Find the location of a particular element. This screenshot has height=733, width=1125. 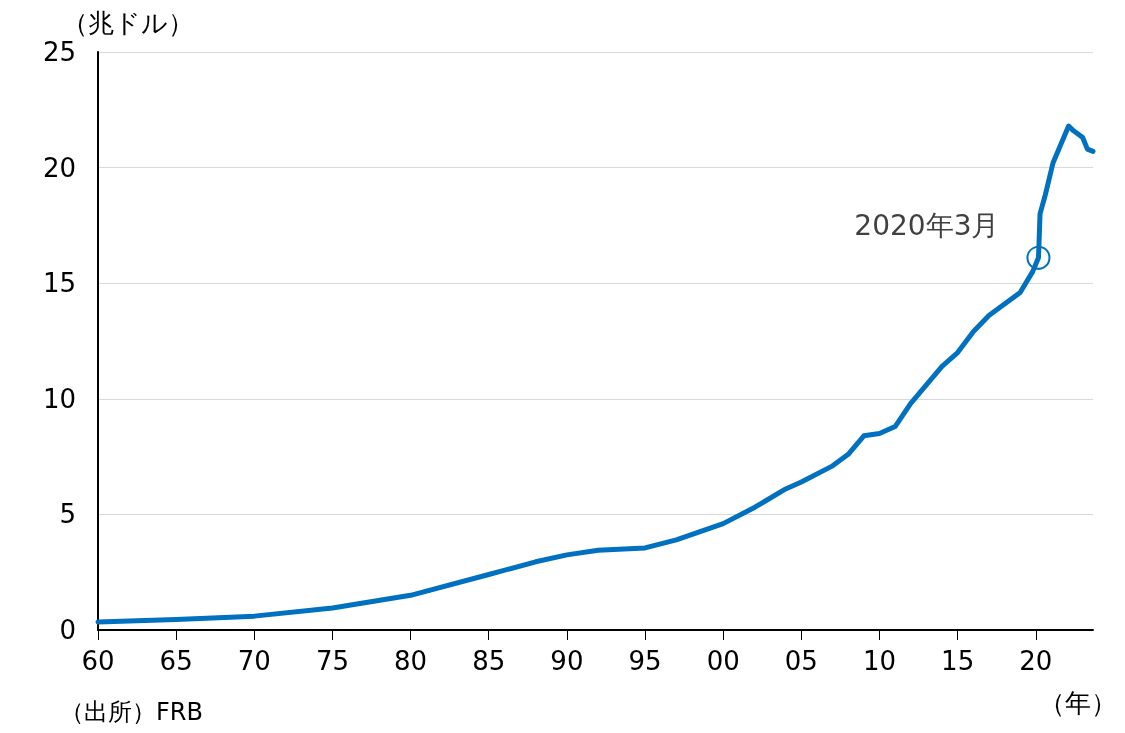

y-tick-label: 15 is located at coordinates (59, 283).